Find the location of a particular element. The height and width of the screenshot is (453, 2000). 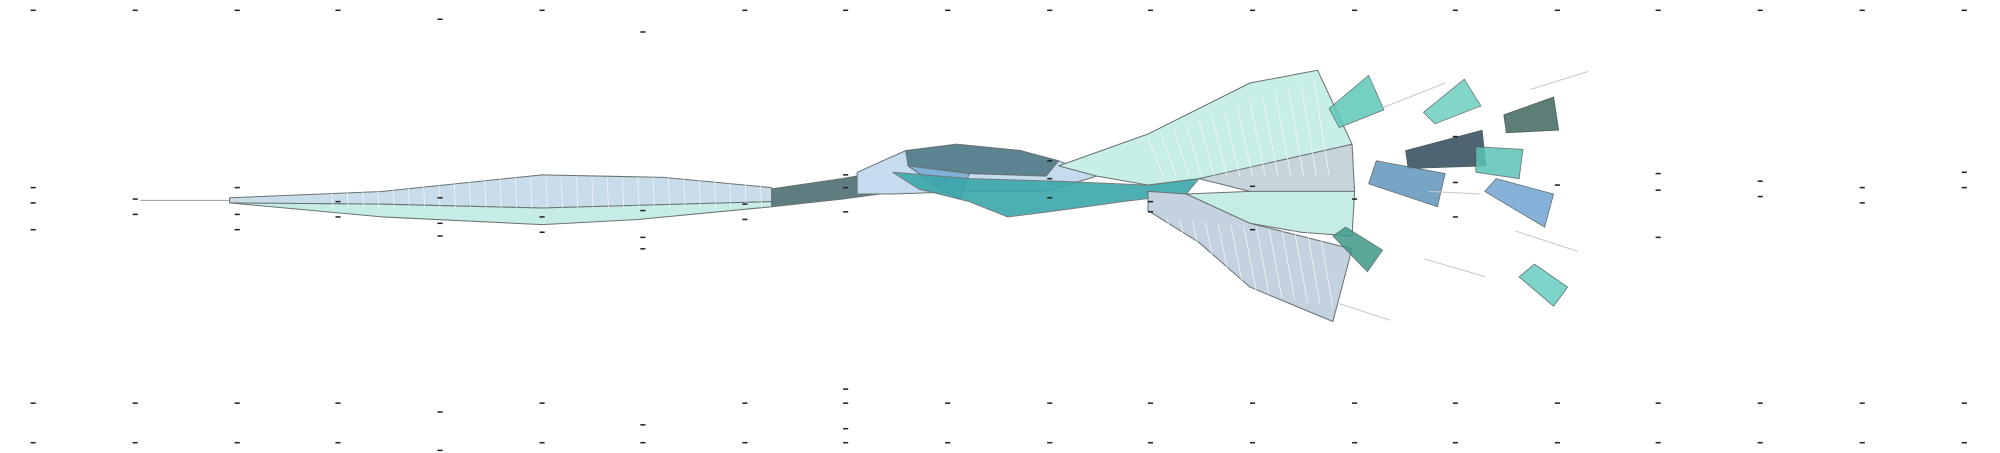

fragments is located at coordinates (1458, 196).